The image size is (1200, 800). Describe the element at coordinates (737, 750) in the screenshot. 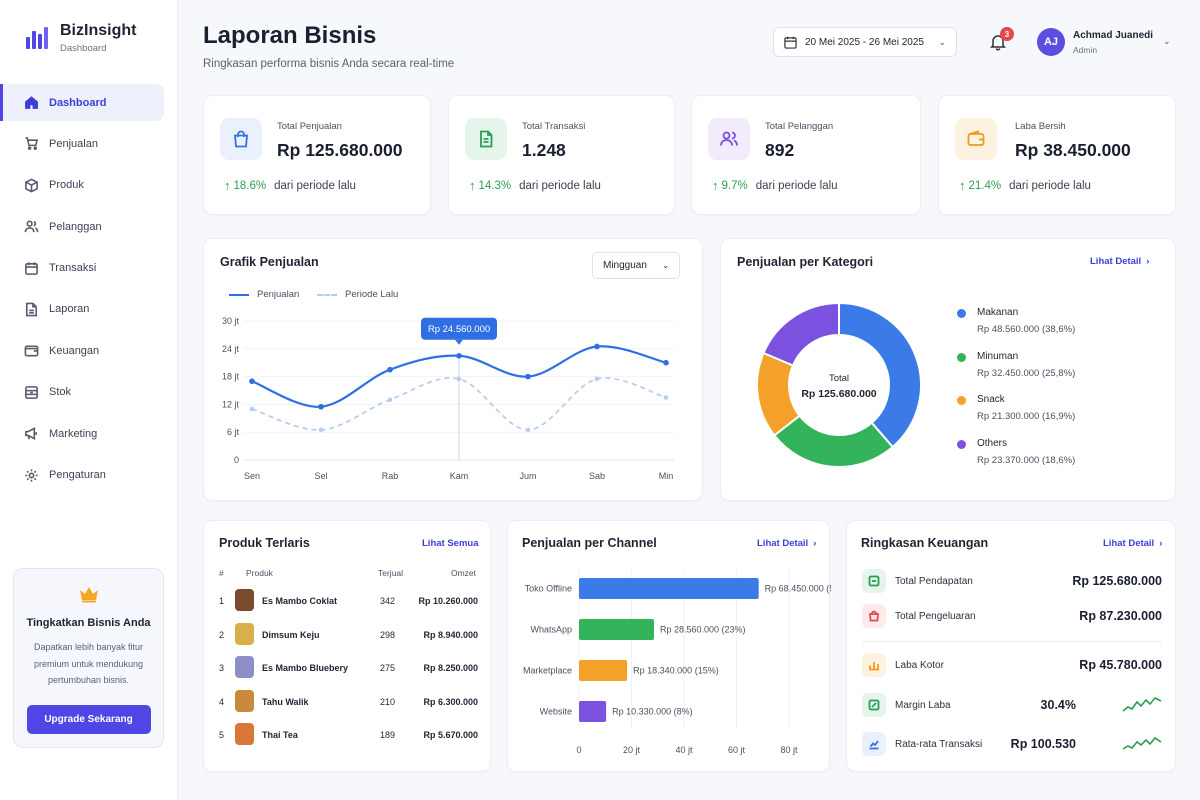

I see `x-tick-label: 60 jt` at that location.